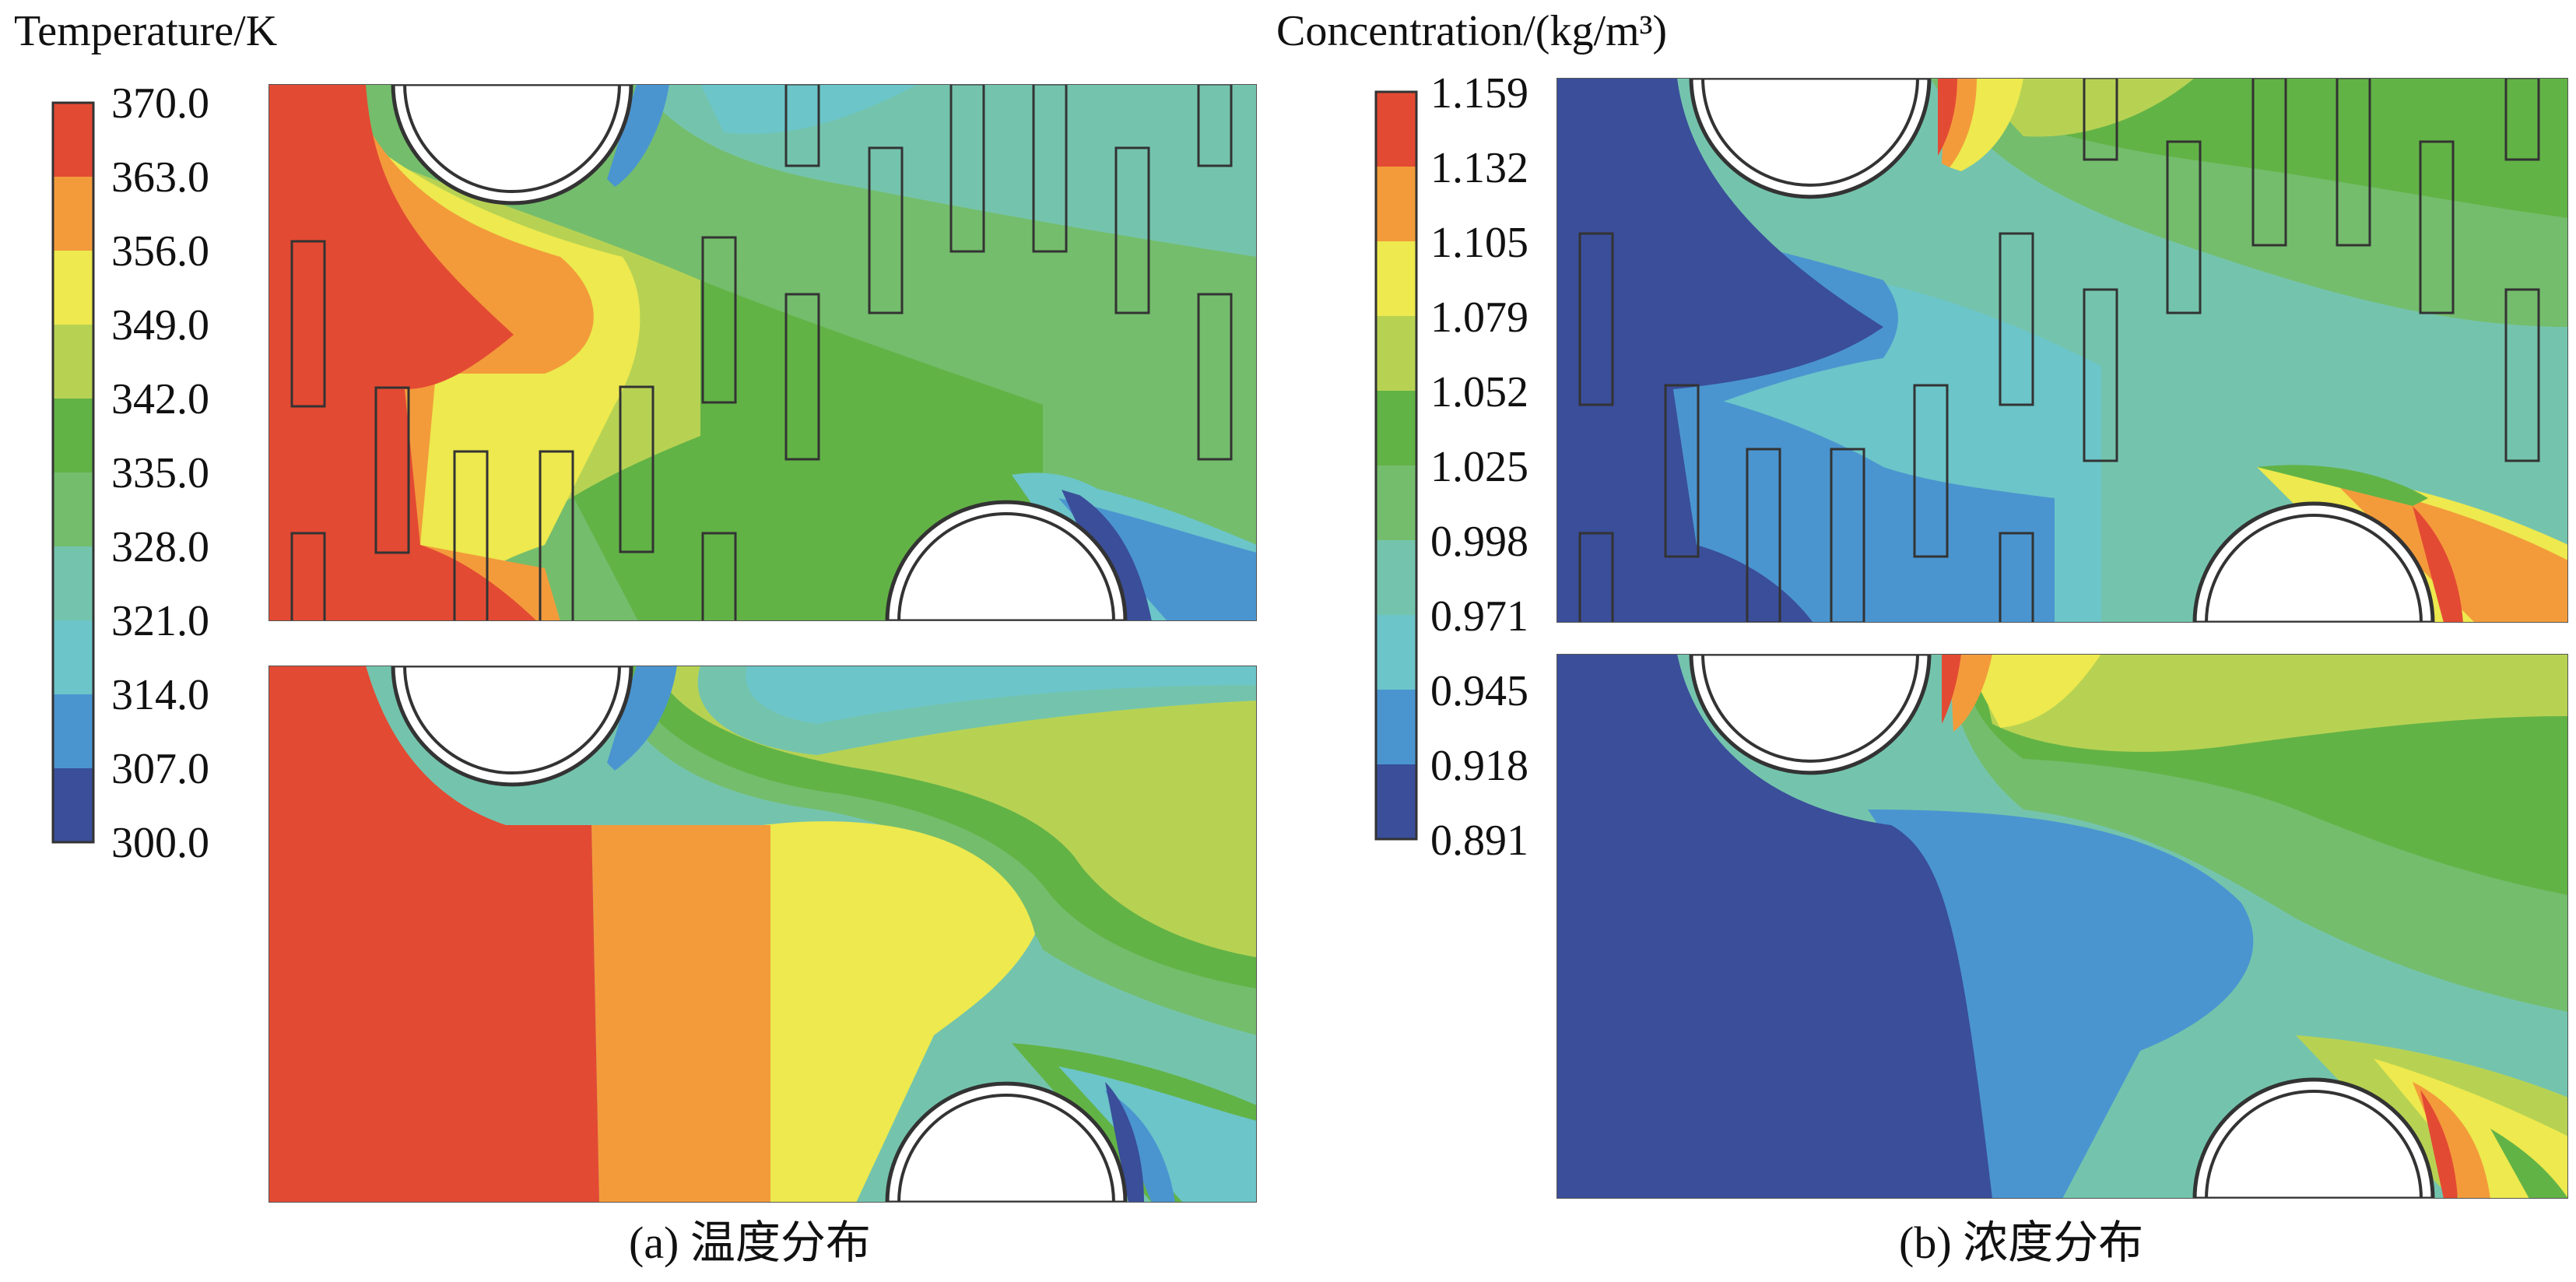  Describe the element at coordinates (1479, 766) in the screenshot. I see `concentration-tick: 0.918` at that location.